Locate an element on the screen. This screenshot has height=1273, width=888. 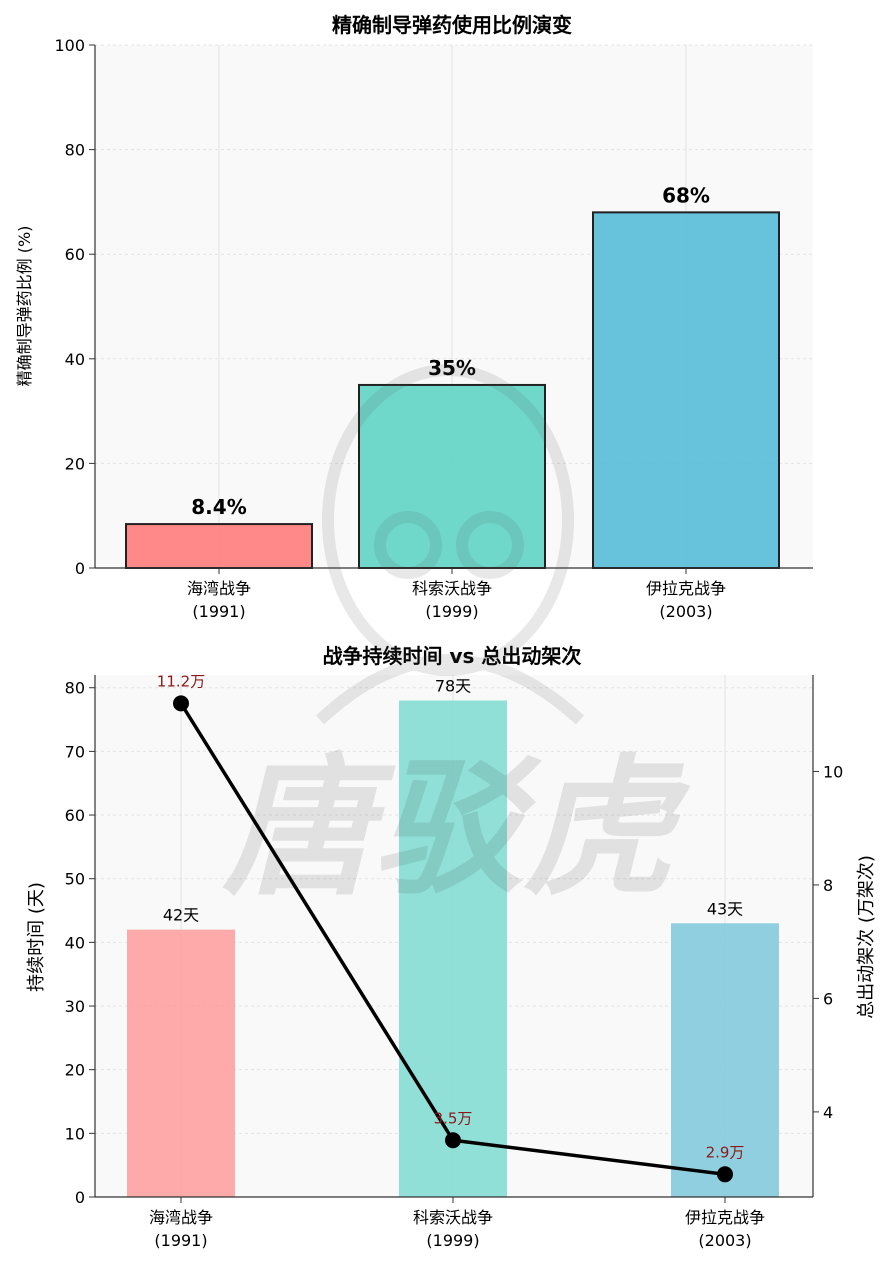
chart2-ytick-left-label: 70 is located at coordinates (75, 751).